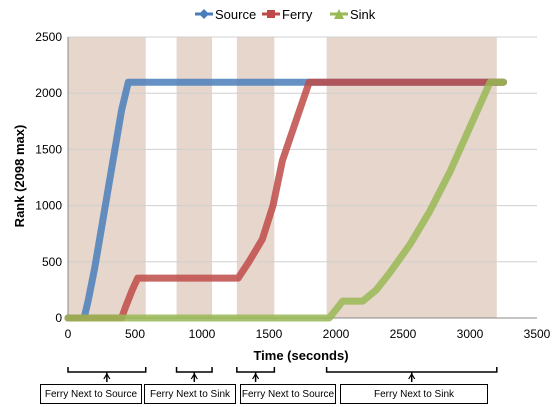  I want to click on y-tick-label-3: 1500, so click(48, 149).